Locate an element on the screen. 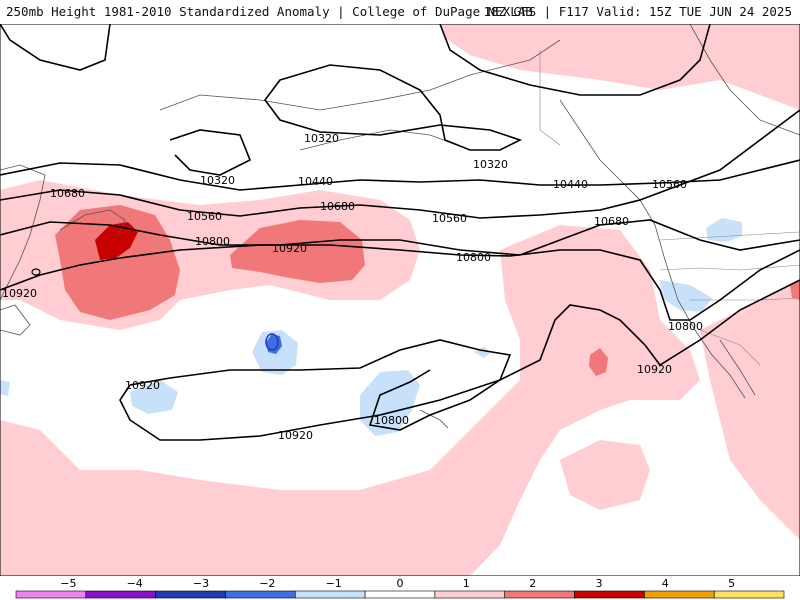 This screenshot has height=600, width=800. legend-tick-label: −5 is located at coordinates (68, 583).